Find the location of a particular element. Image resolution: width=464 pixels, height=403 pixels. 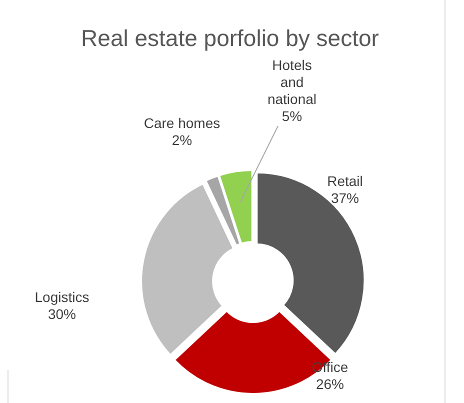

data-label: 26% is located at coordinates (330, 384).